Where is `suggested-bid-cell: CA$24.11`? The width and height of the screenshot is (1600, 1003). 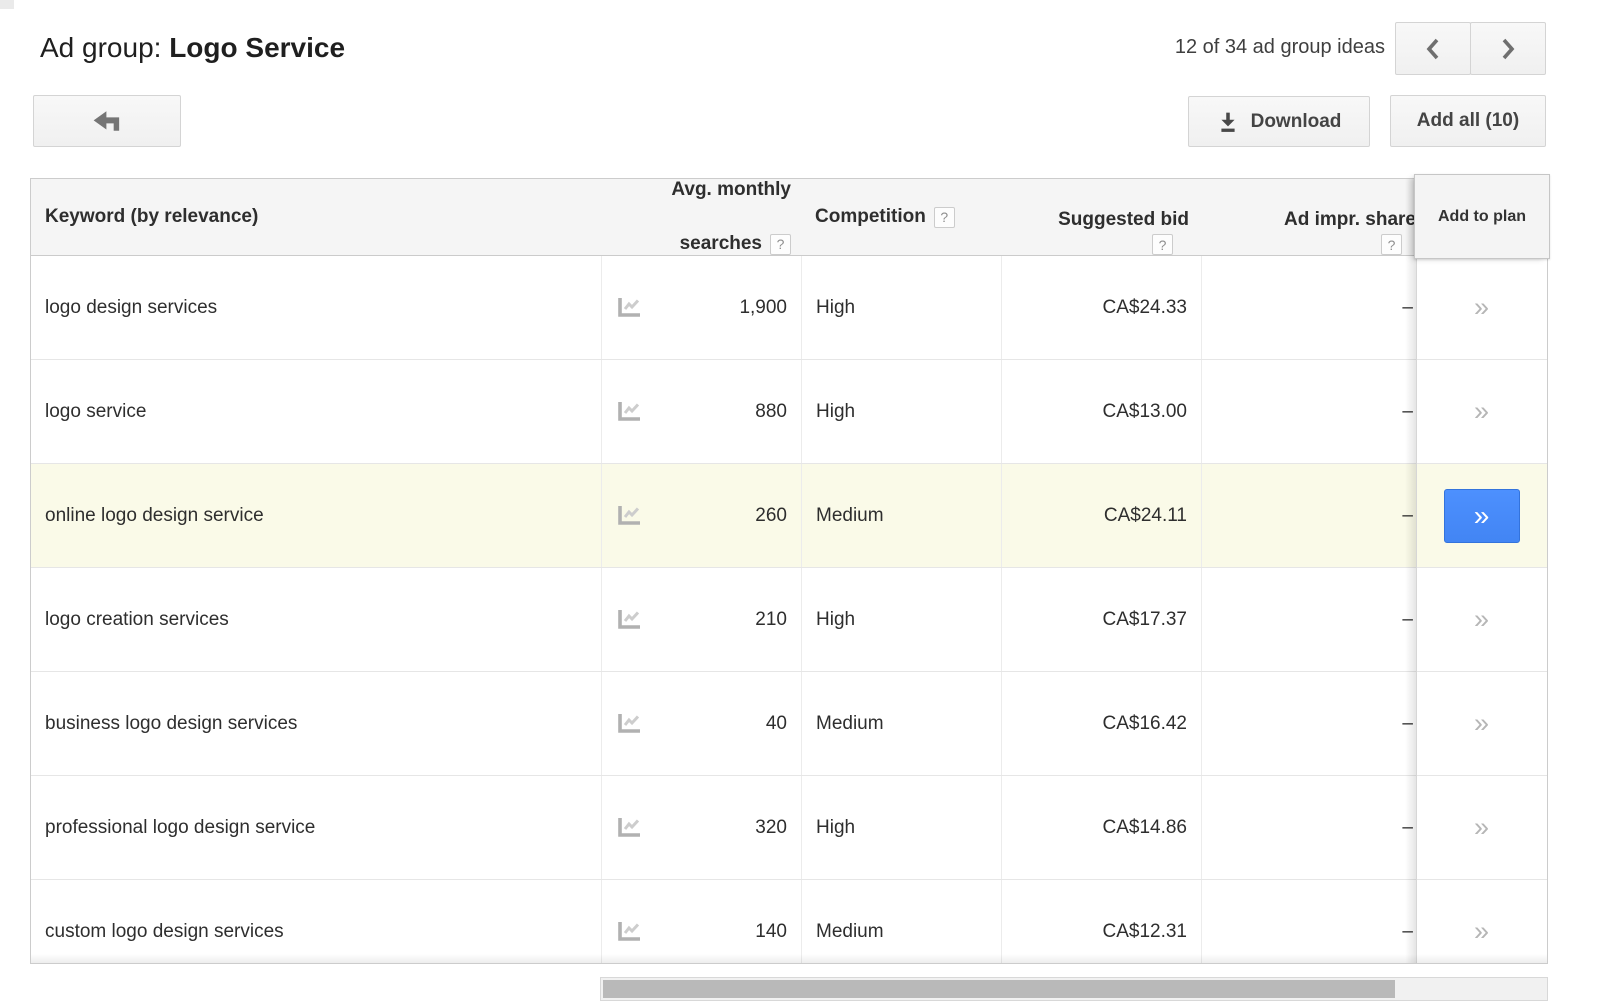
suggested-bid-cell: CA$24.11 is located at coordinates (1101, 515).